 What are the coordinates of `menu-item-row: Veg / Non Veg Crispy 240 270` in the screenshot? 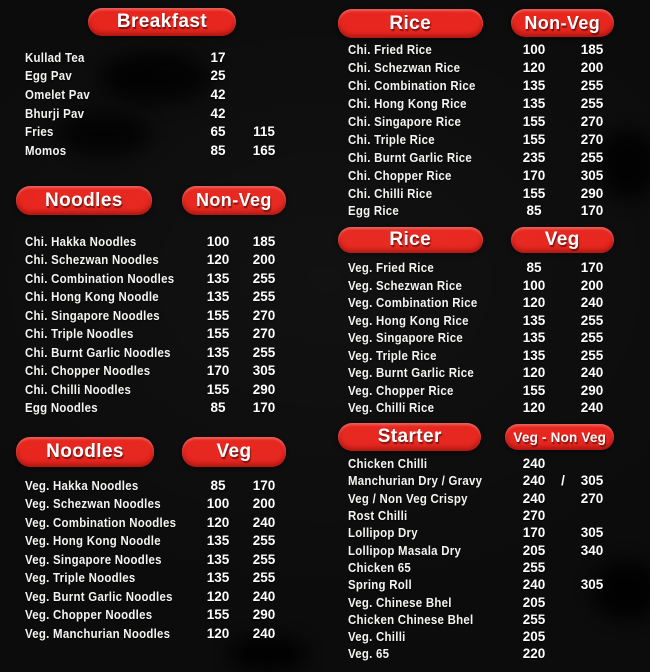 It's located at (476, 498).